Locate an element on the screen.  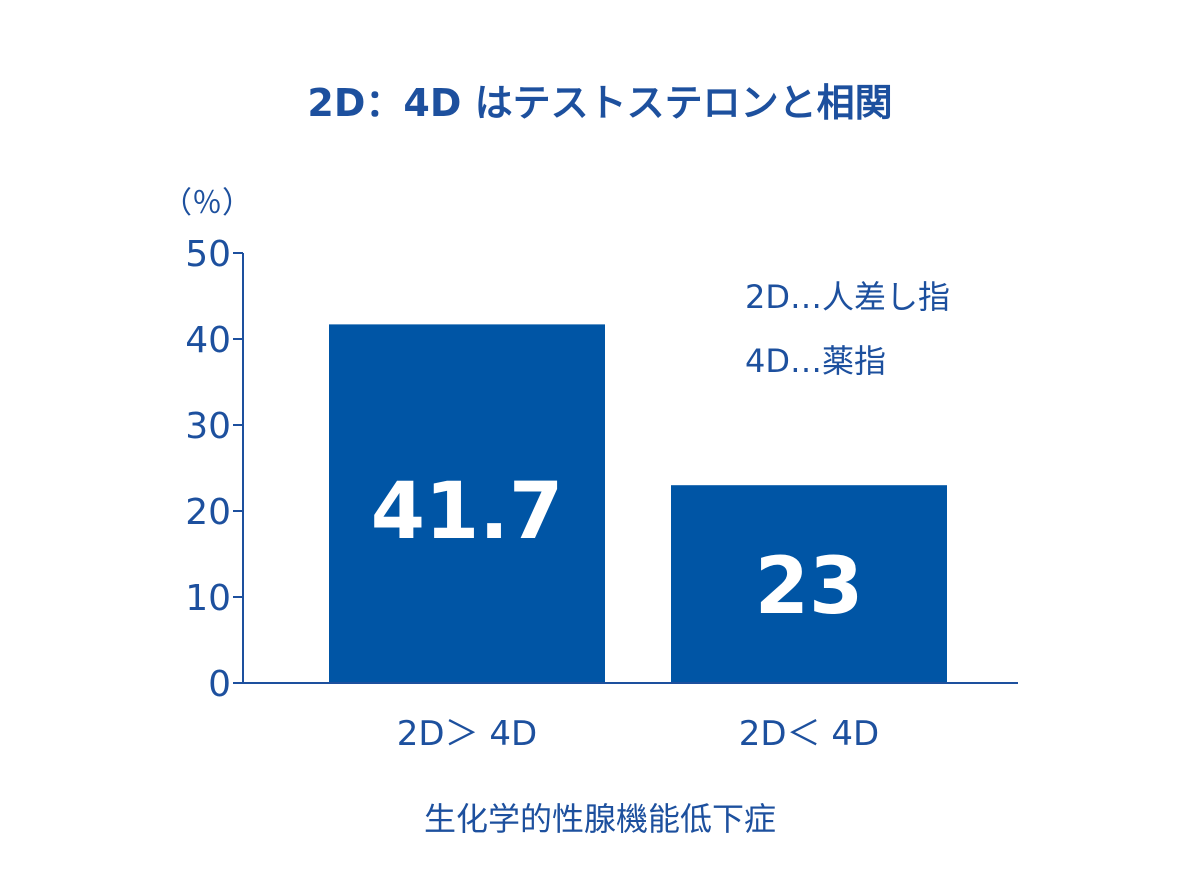
y-tick-label: 0 is located at coordinates (219, 684).